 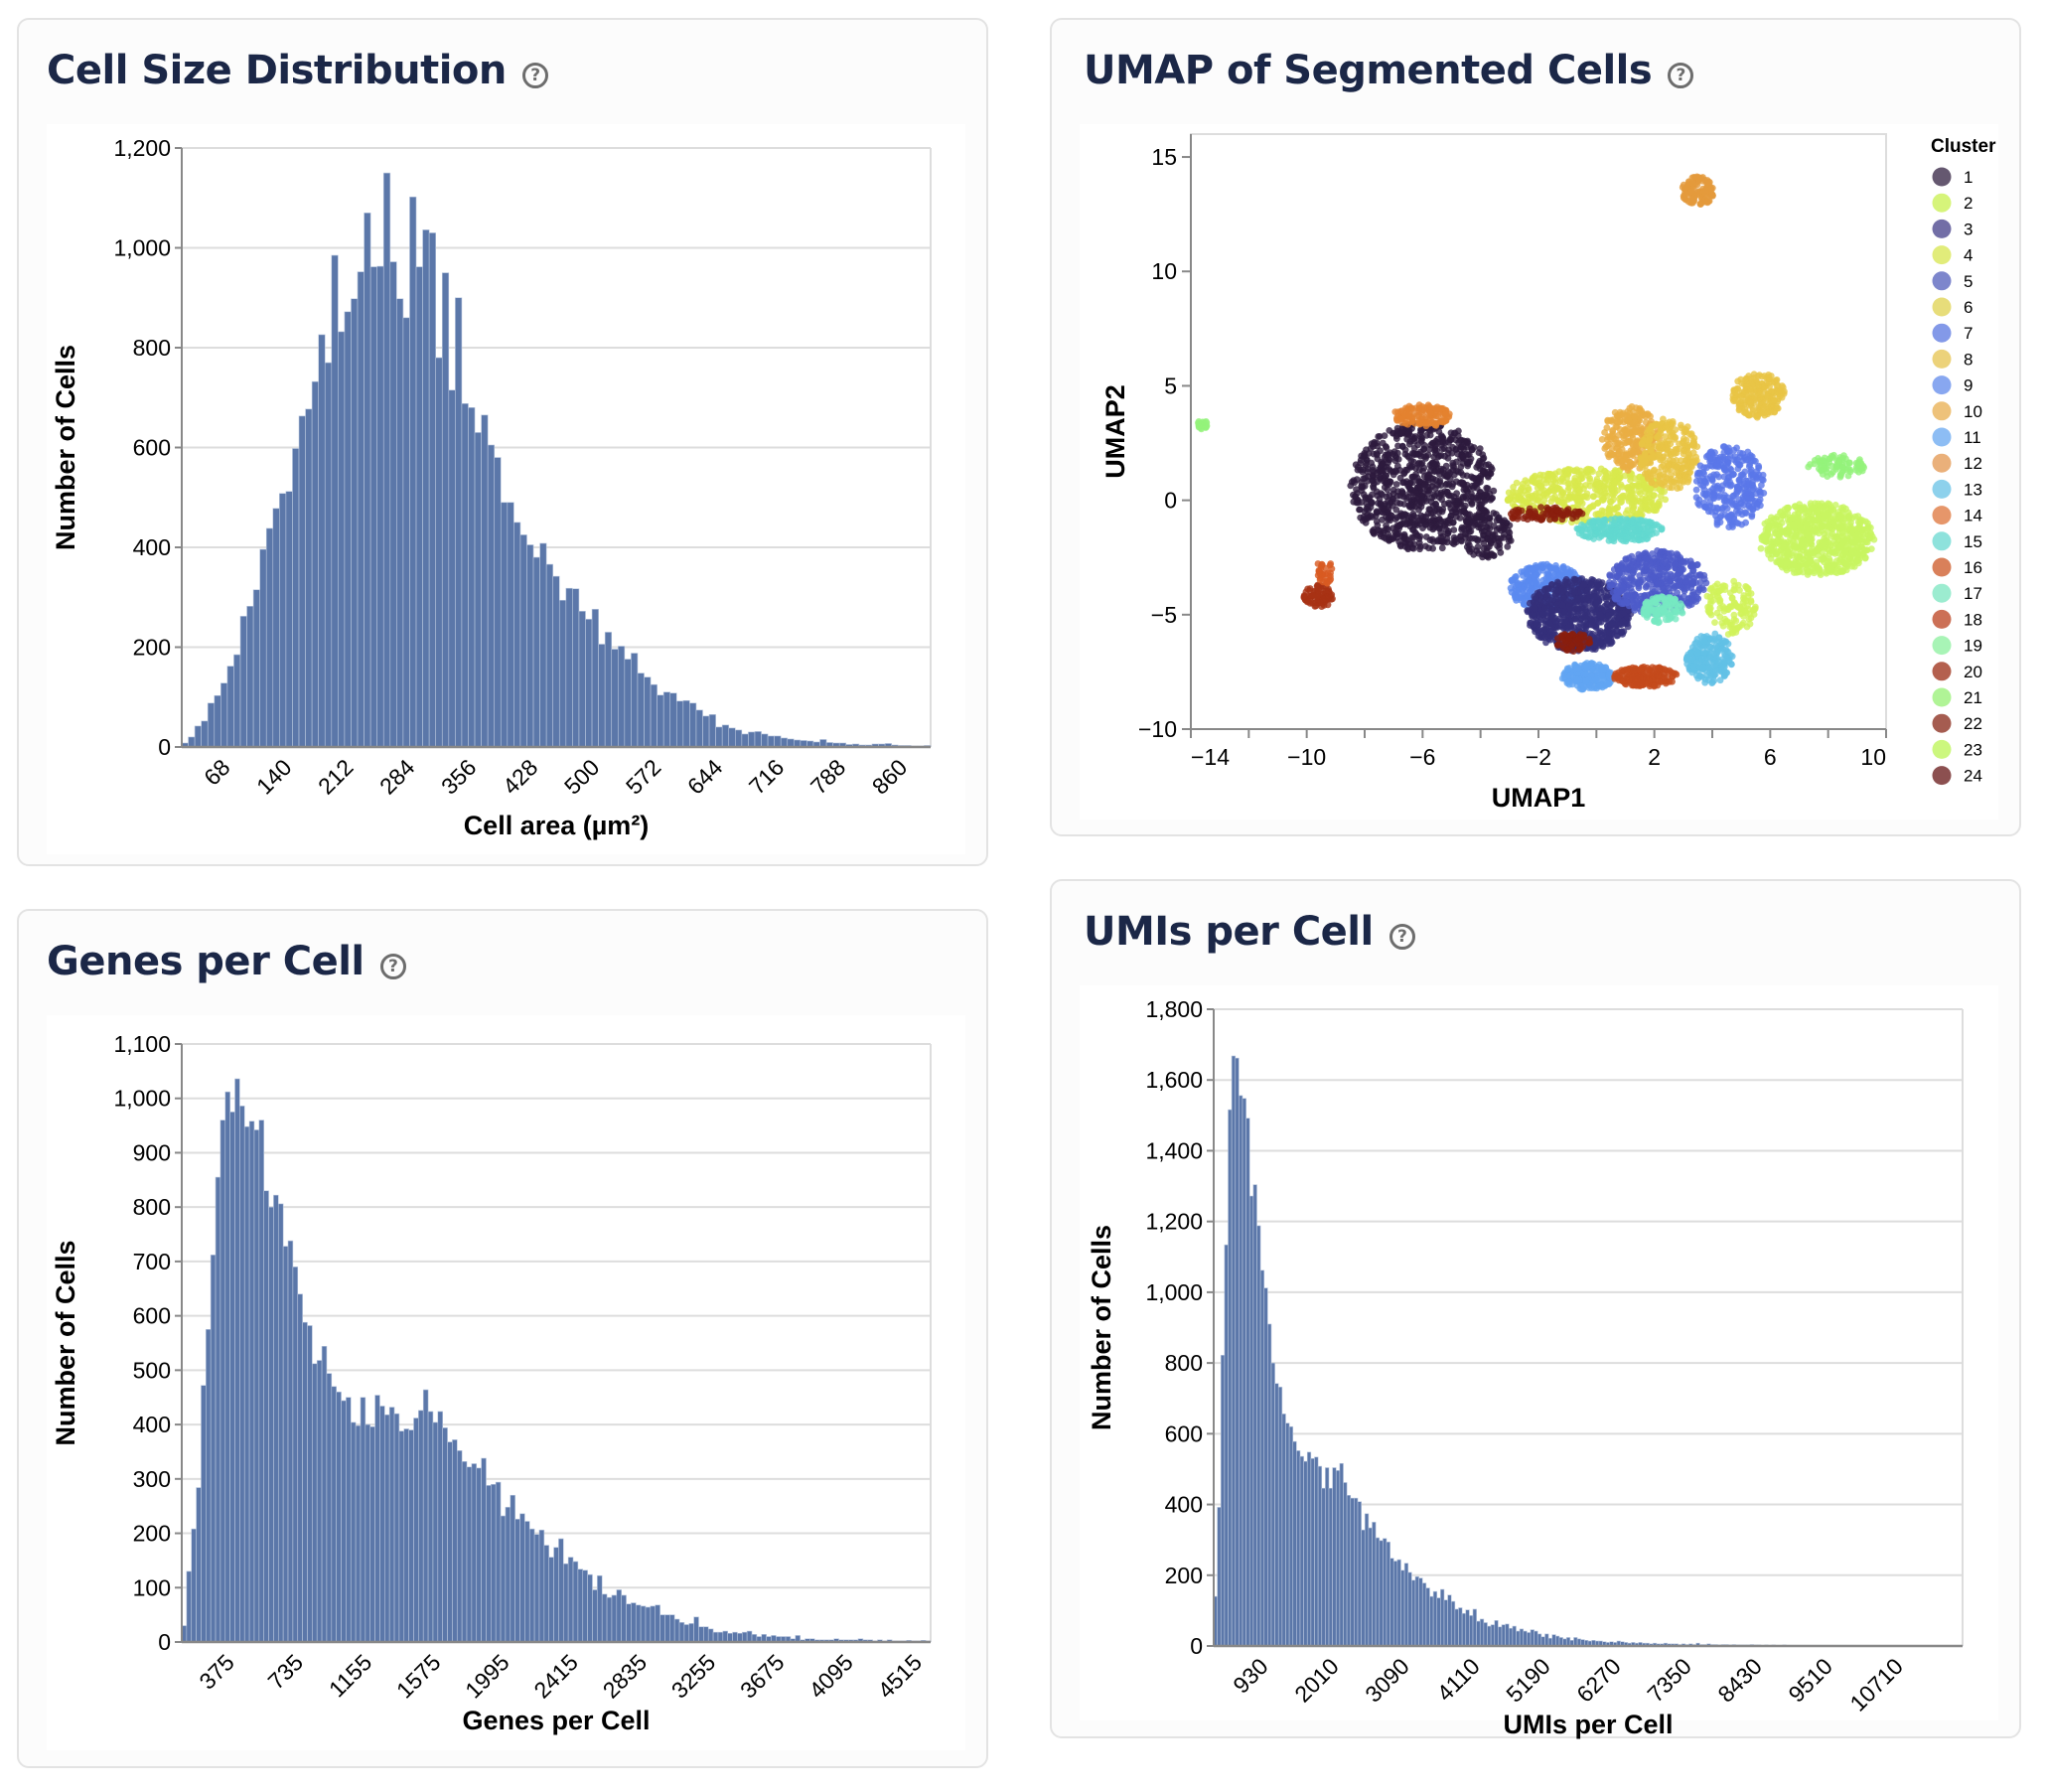 What do you see at coordinates (1196, 1646) in the screenshot?
I see `y-tick-label: 0` at bounding box center [1196, 1646].